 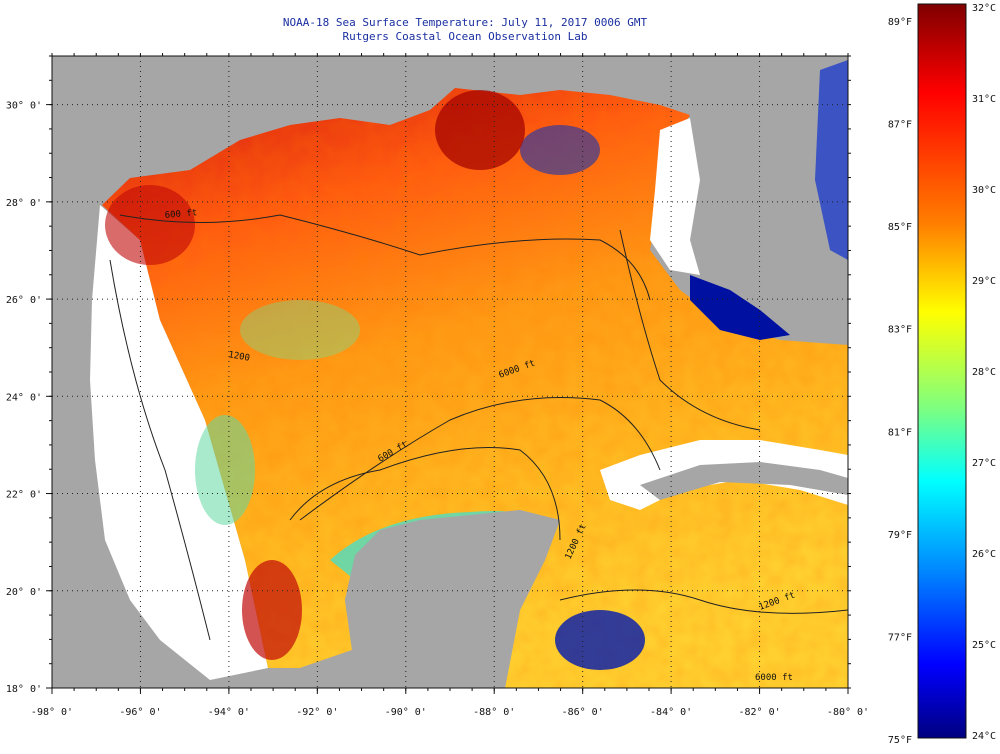 What do you see at coordinates (900, 432) in the screenshot?
I see `colorbar-fahrenheit-label: 81°F` at bounding box center [900, 432].